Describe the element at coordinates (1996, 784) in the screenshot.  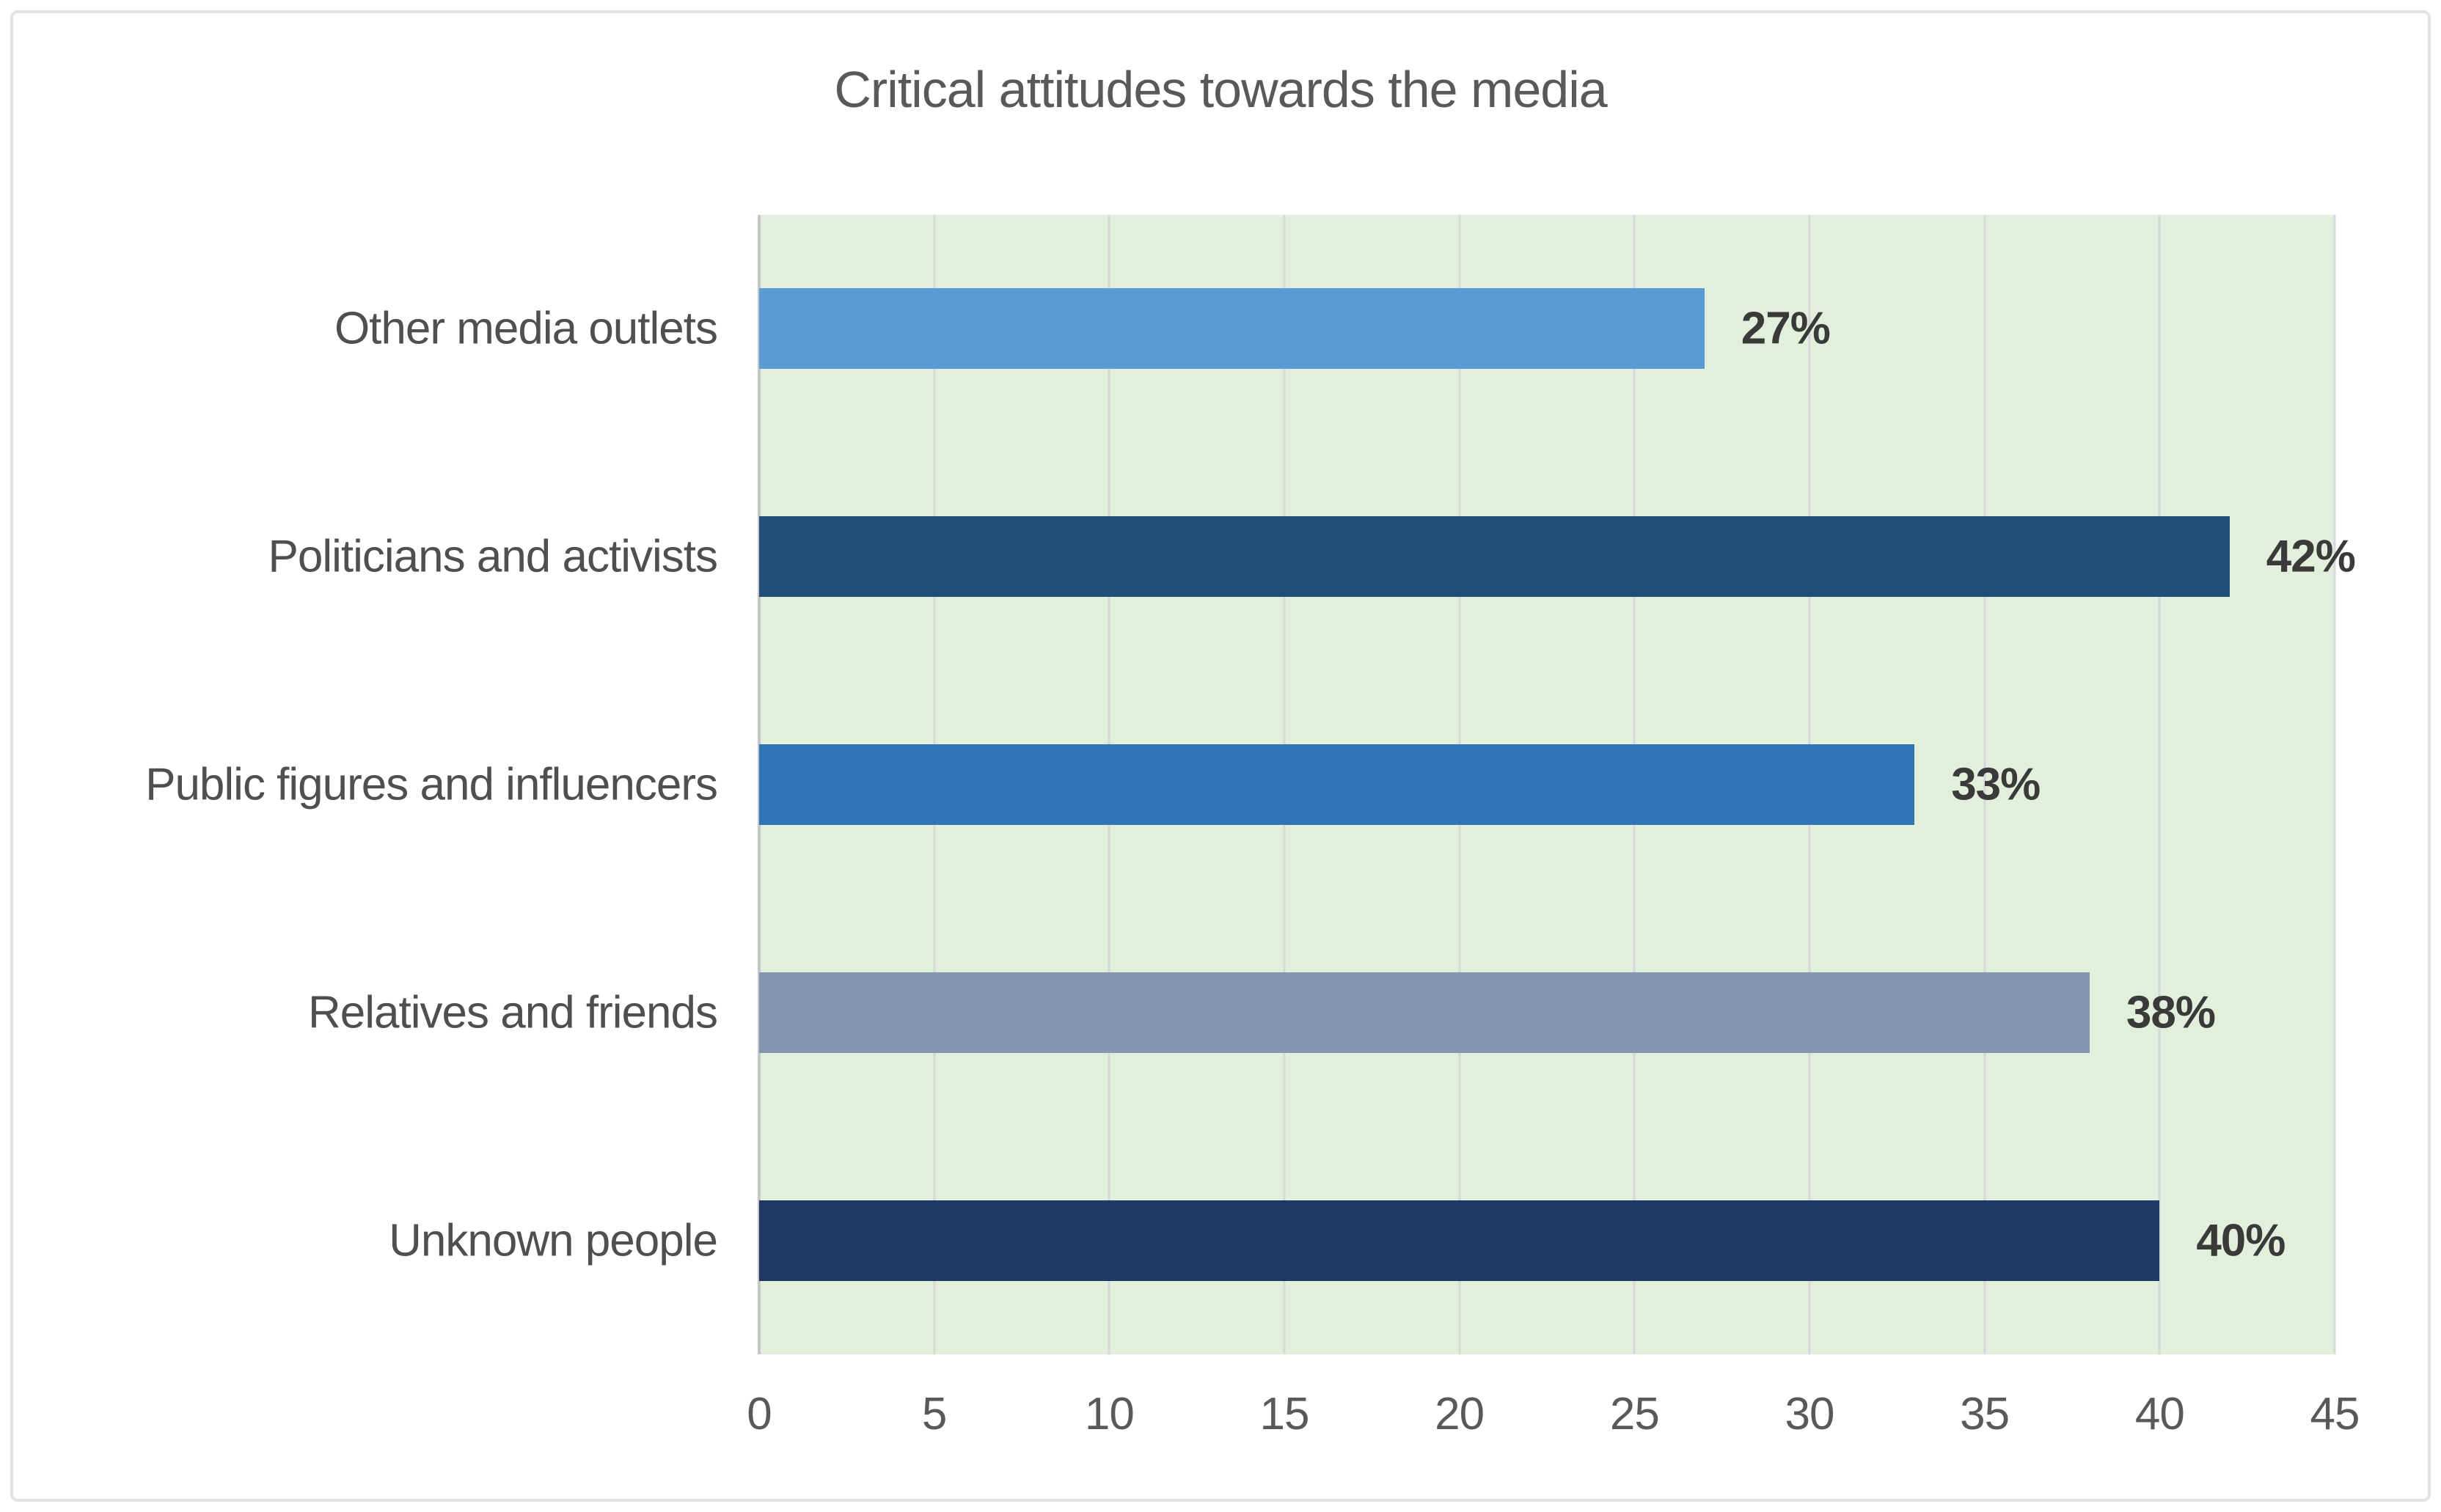
I see `value-label: 33%` at that location.